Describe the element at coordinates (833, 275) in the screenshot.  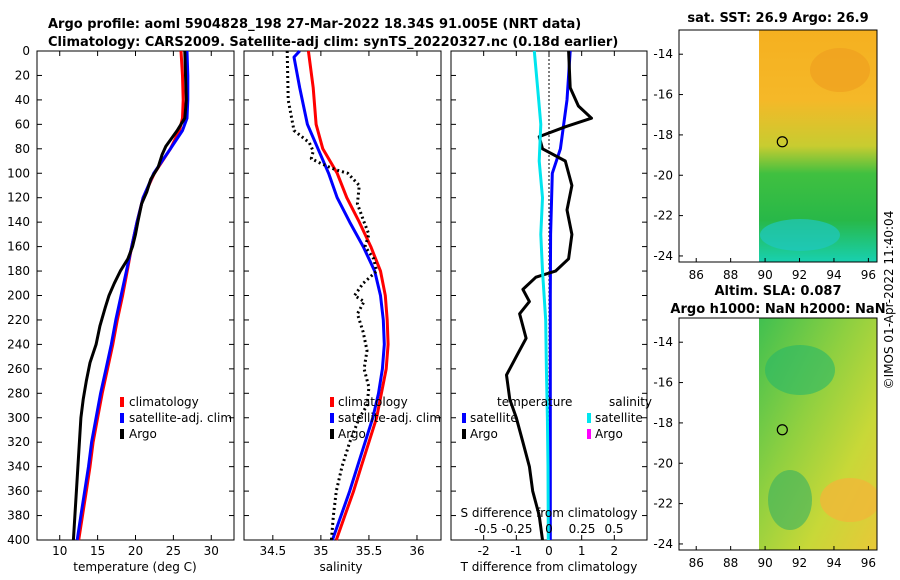
I see `map-x-tick-label: 94` at that location.